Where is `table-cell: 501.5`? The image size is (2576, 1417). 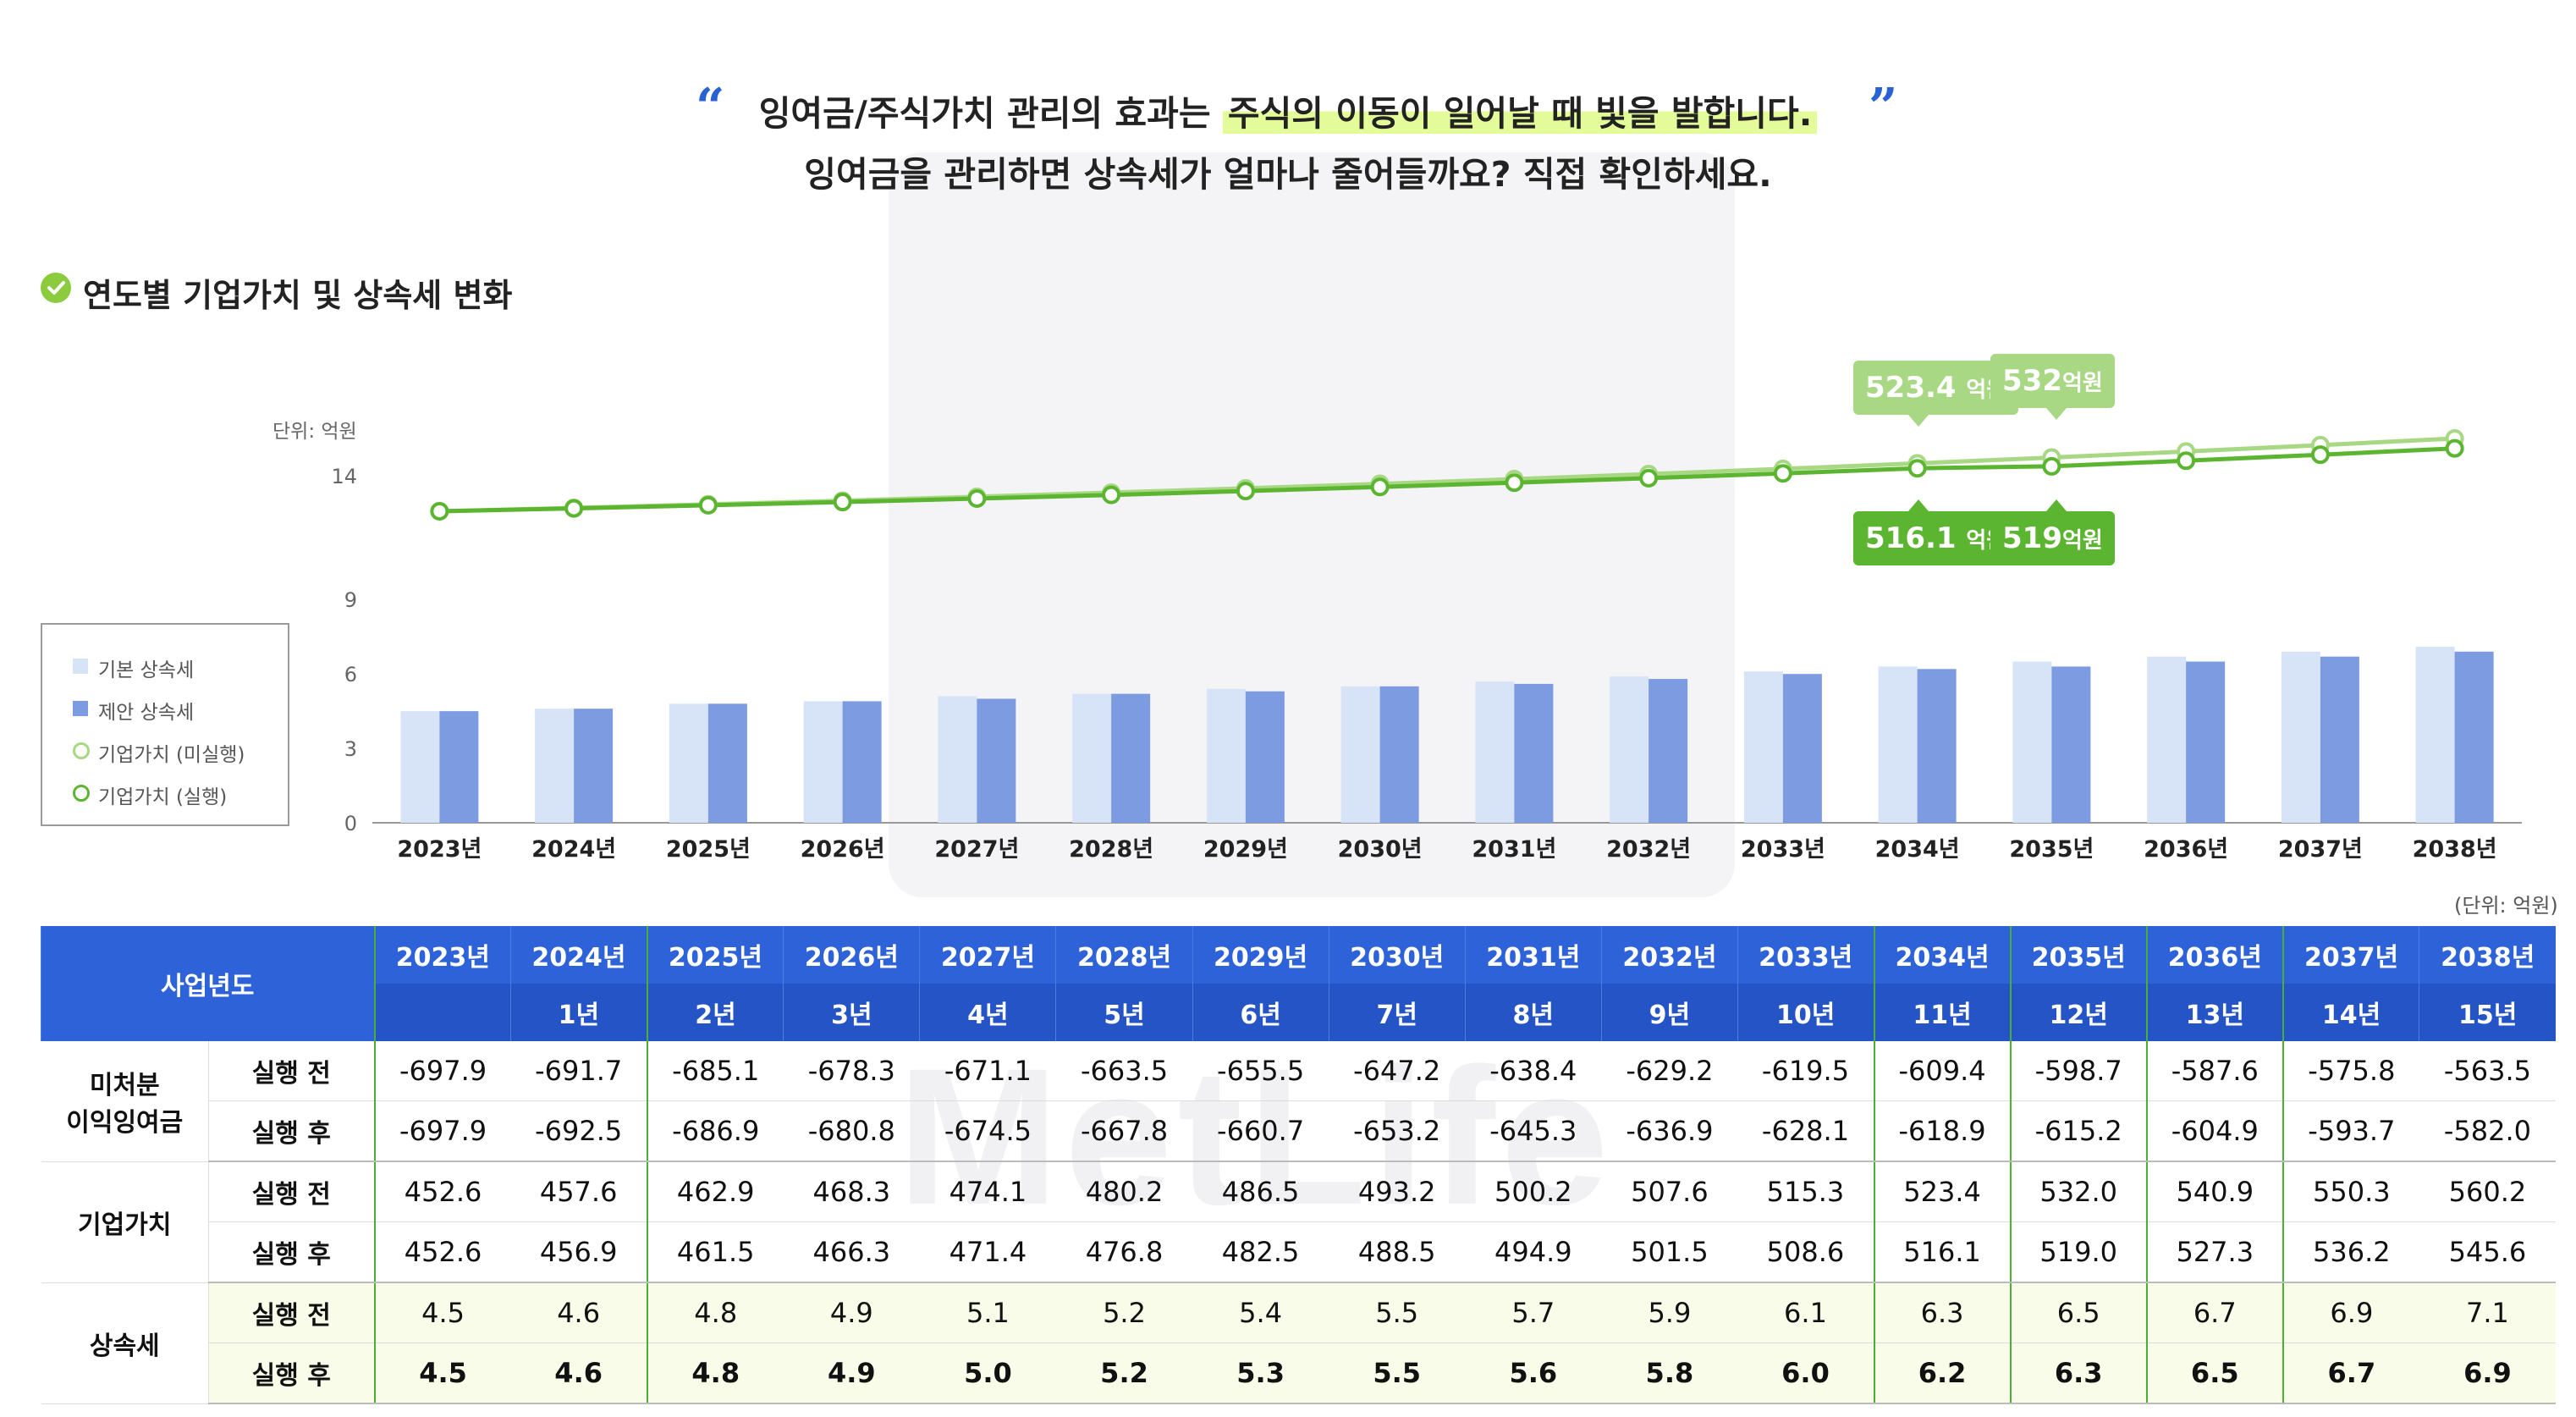
table-cell: 501.5 is located at coordinates (1669, 1252).